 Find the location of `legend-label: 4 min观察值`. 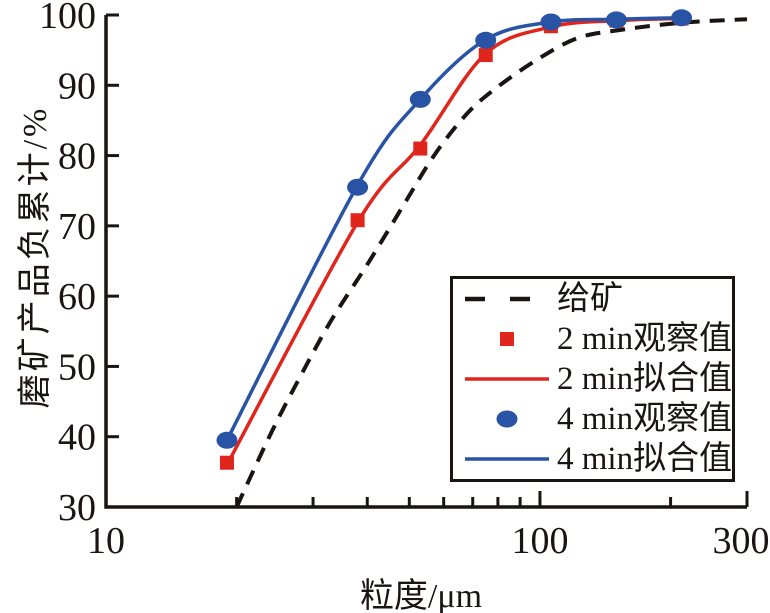

legend-label: 4 min观察值 is located at coordinates (645, 418).